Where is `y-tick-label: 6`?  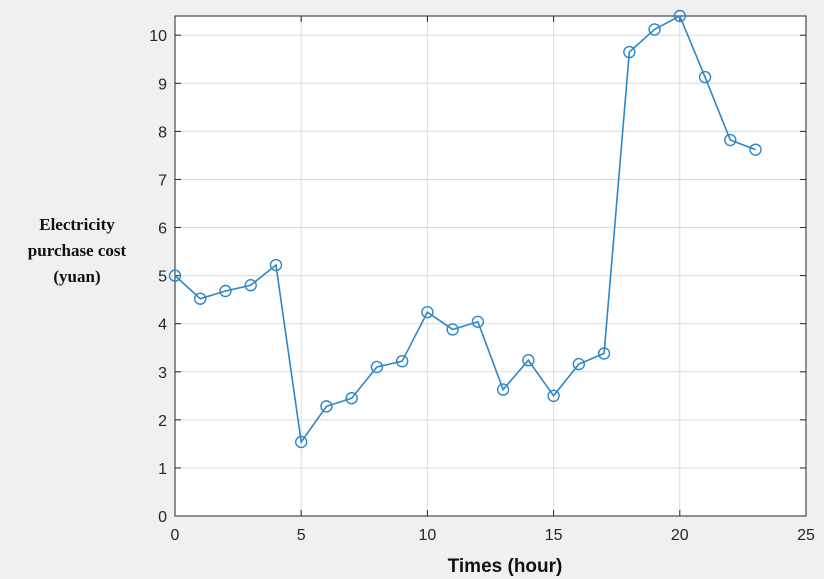
y-tick-label: 6 is located at coordinates (162, 229).